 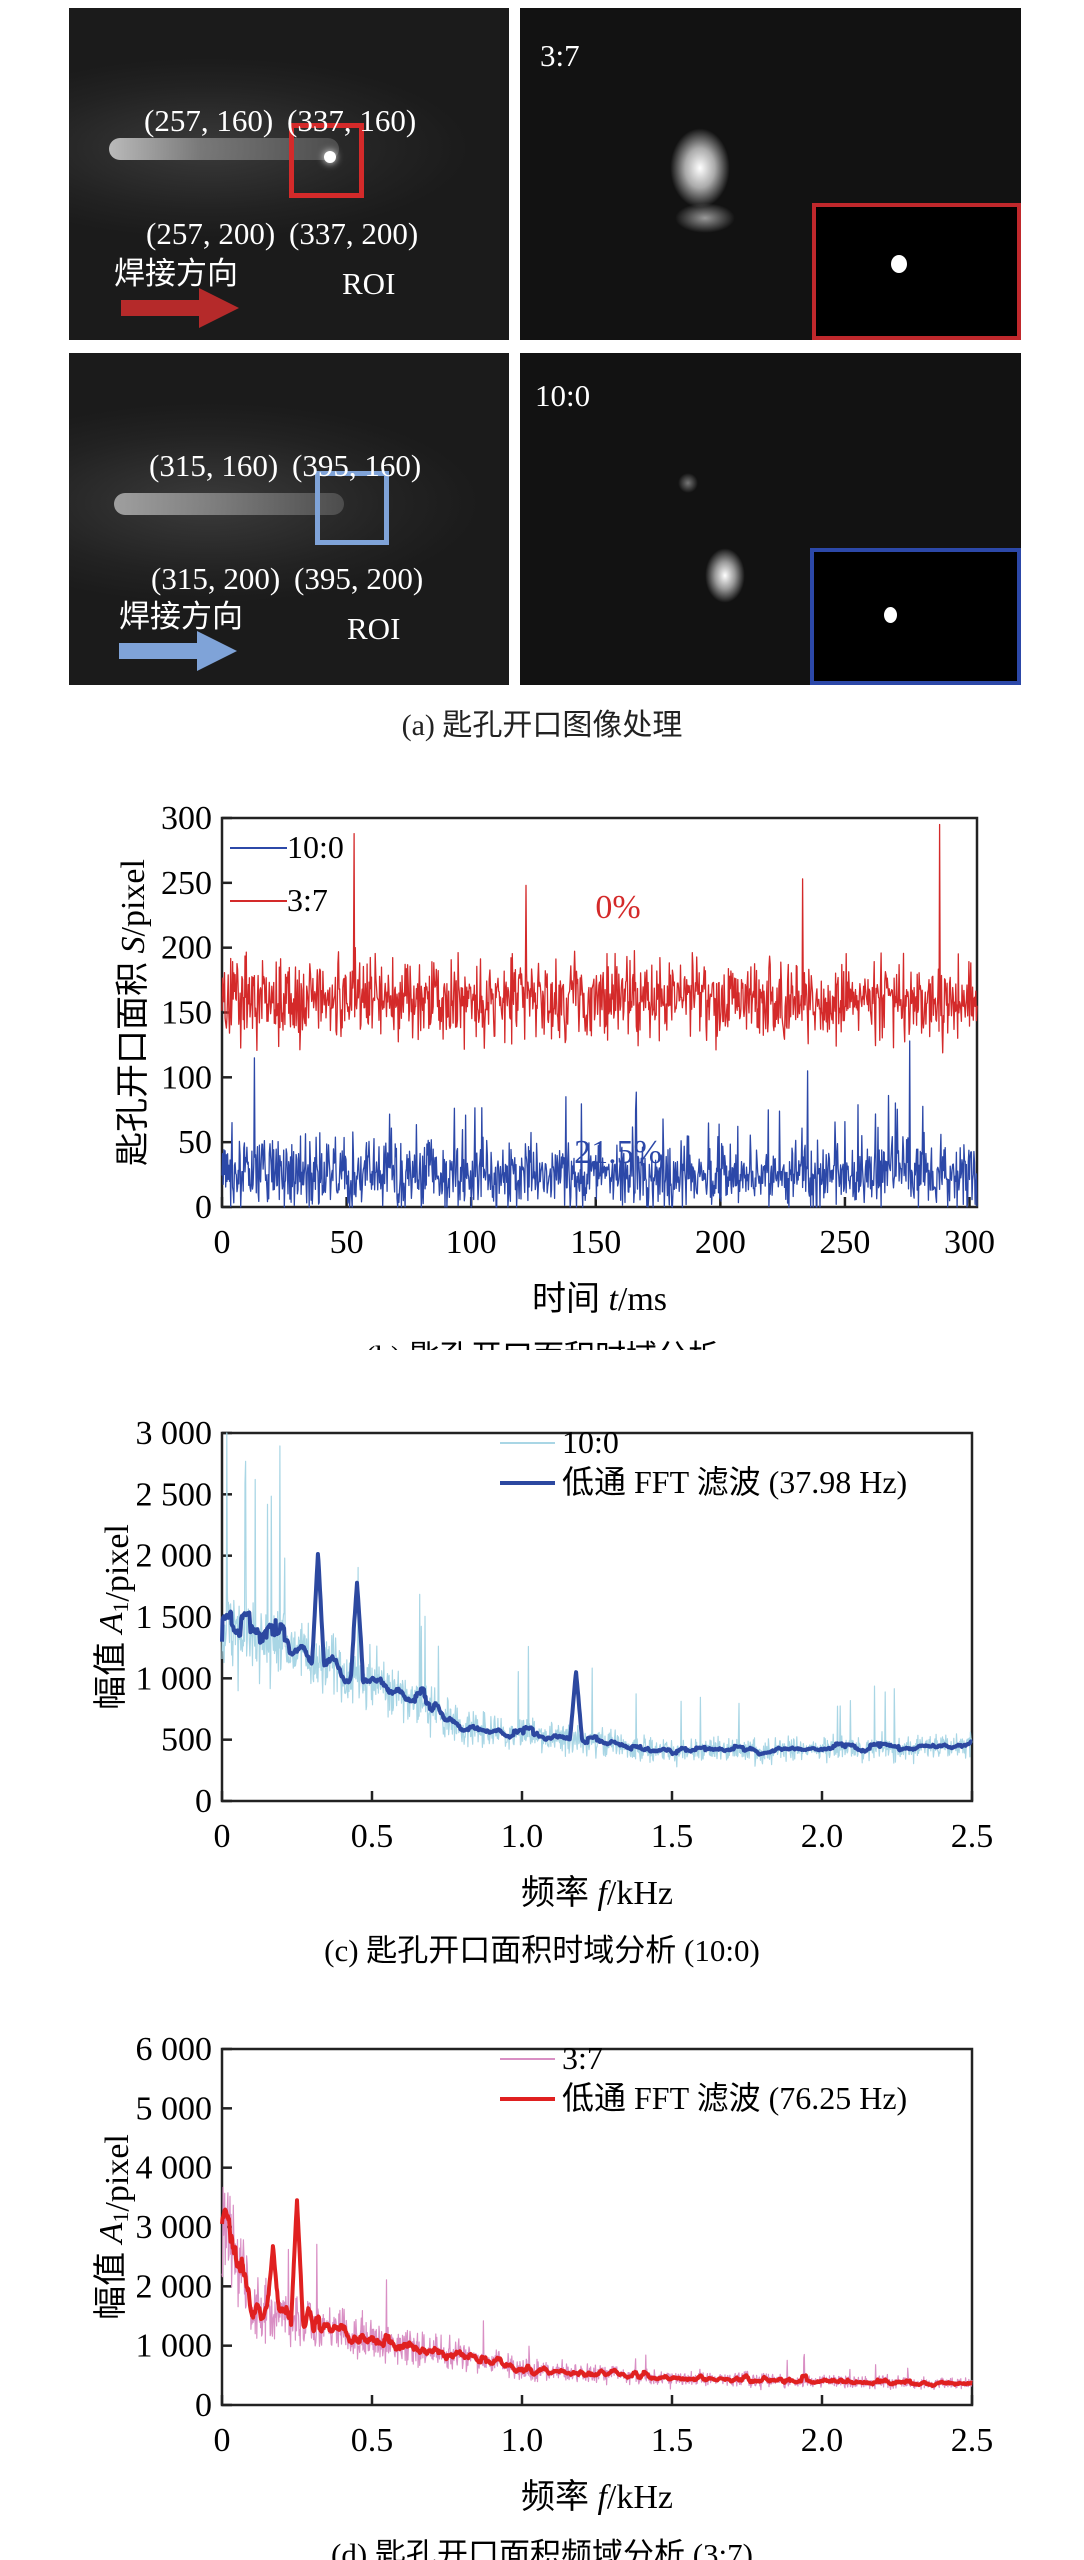 What do you see at coordinates (642, 1299) in the screenshot?
I see `x-label-part: /ms` at bounding box center [642, 1299].